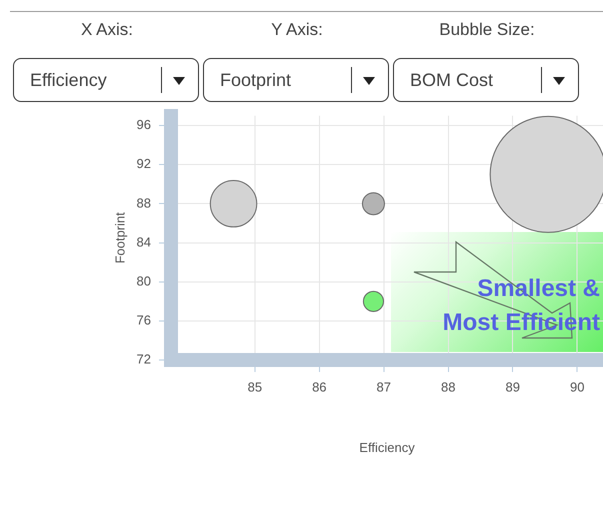  Describe the element at coordinates (143, 164) in the screenshot. I see `y-tick-label: 92` at that location.